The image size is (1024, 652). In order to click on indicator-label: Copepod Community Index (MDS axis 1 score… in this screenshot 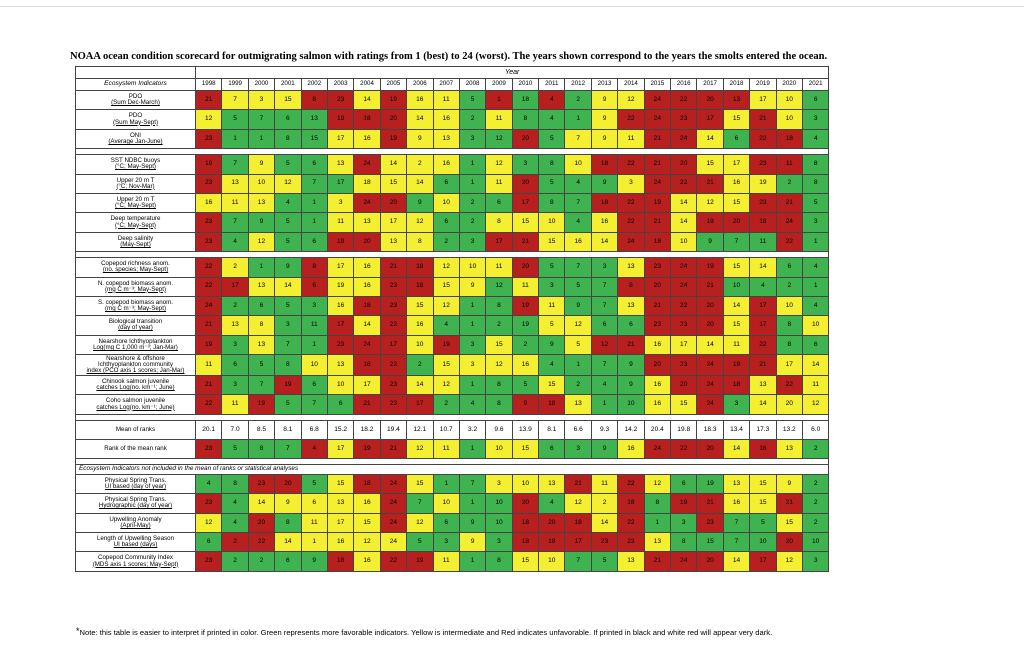, I will do `click(135, 561)`.